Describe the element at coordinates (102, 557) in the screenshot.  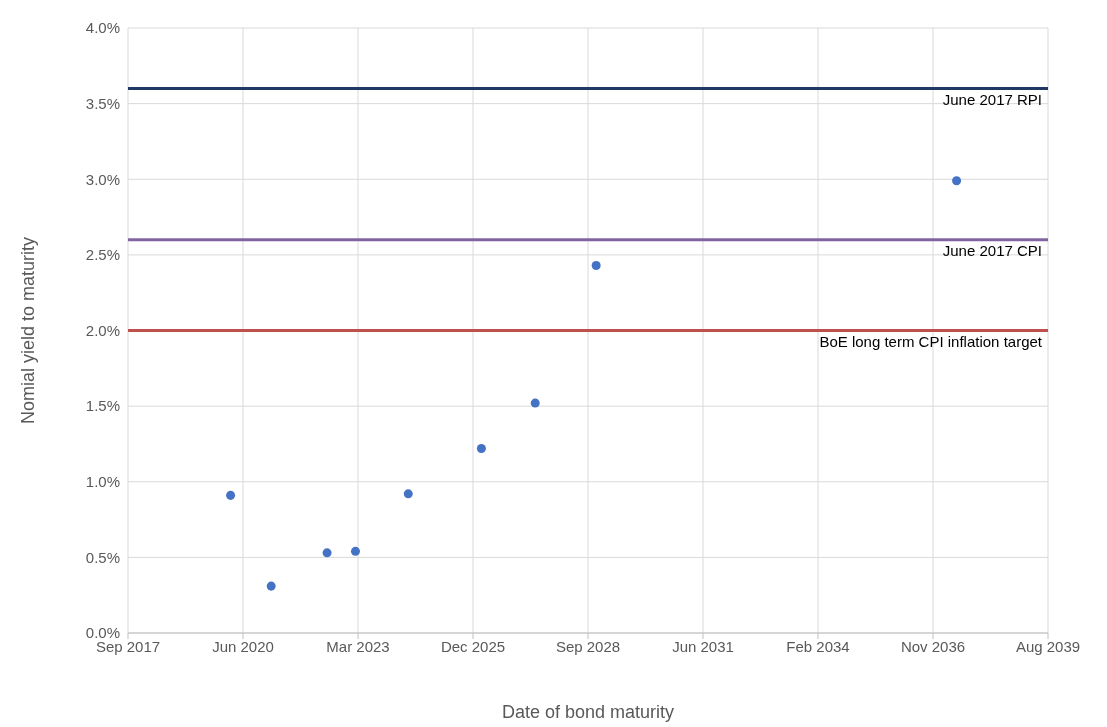
I see `y-tick-label: 0.5%` at that location.